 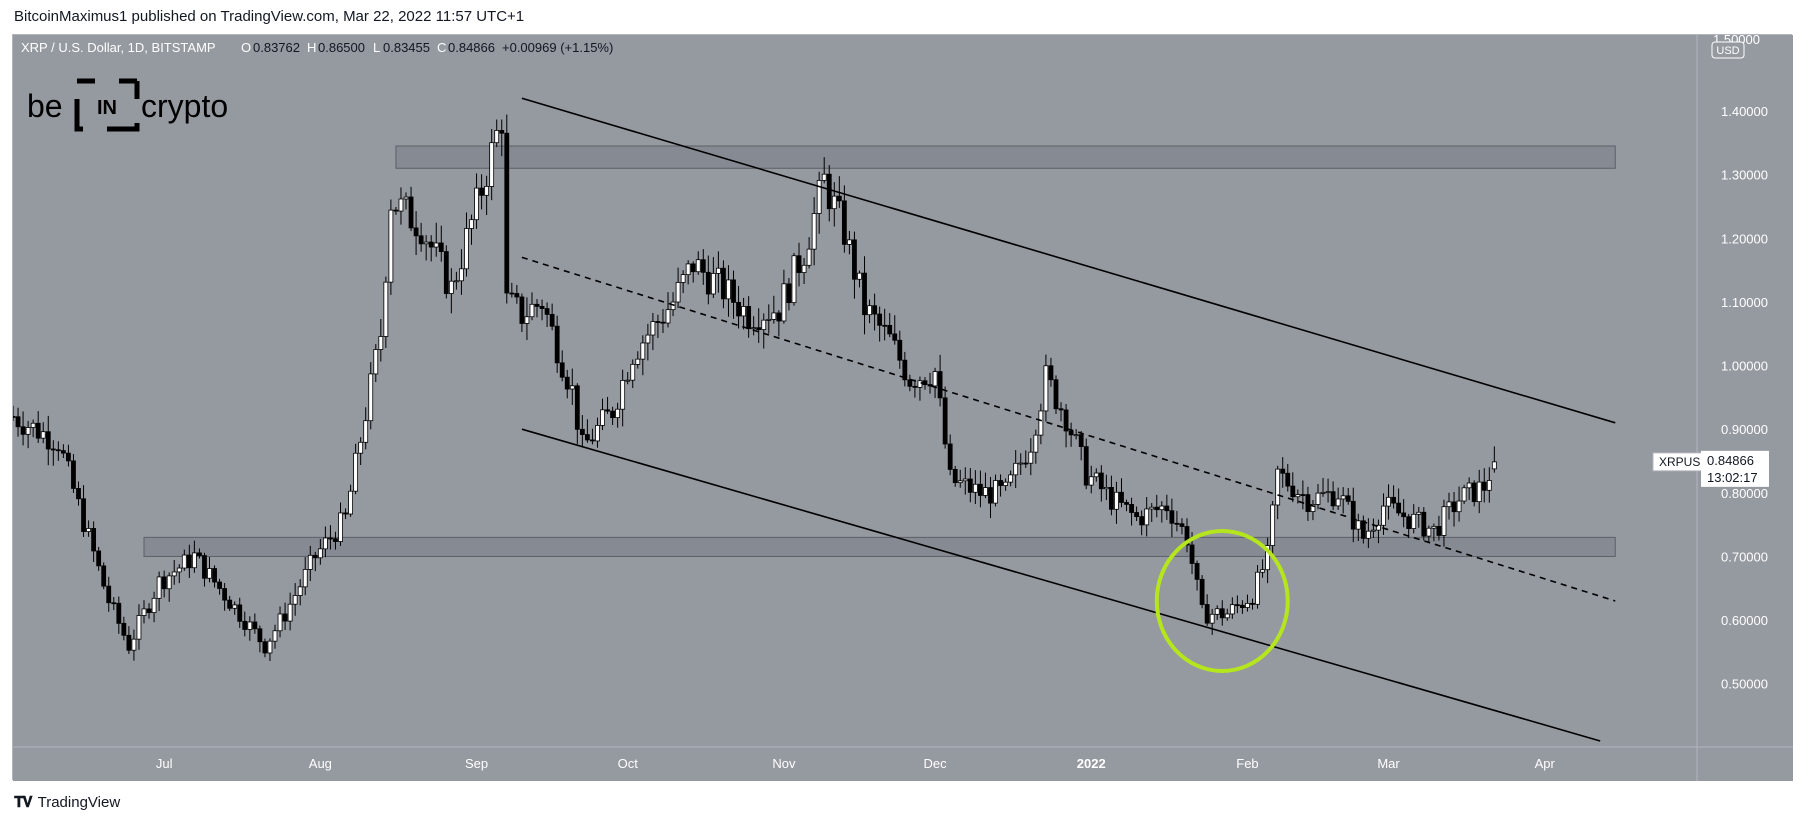 I want to click on legend-change: +0.00969 (+1.15%), so click(x=557, y=47).